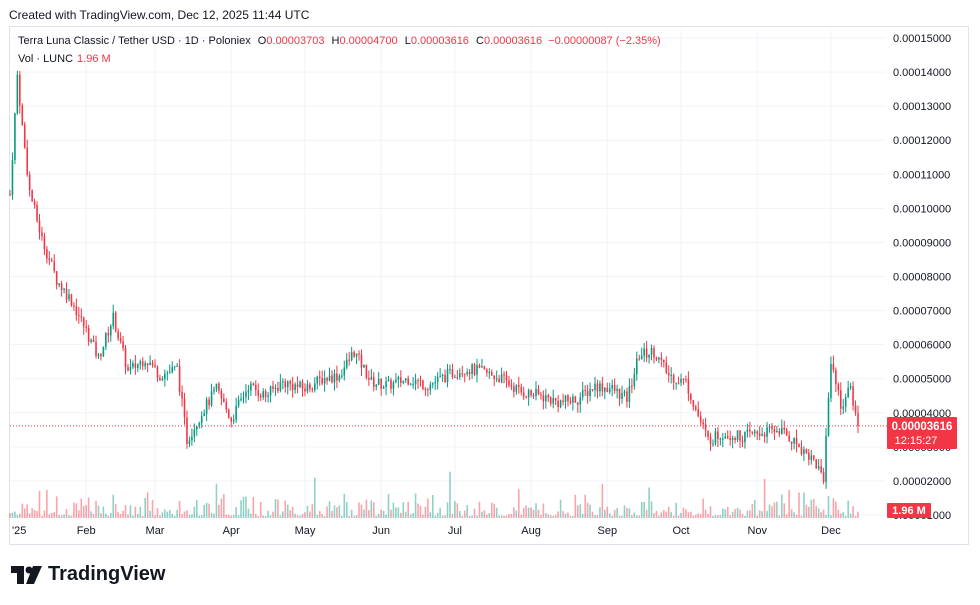 The image size is (980, 605). I want to click on y-tick-label: 0.00004000, so click(922, 414).